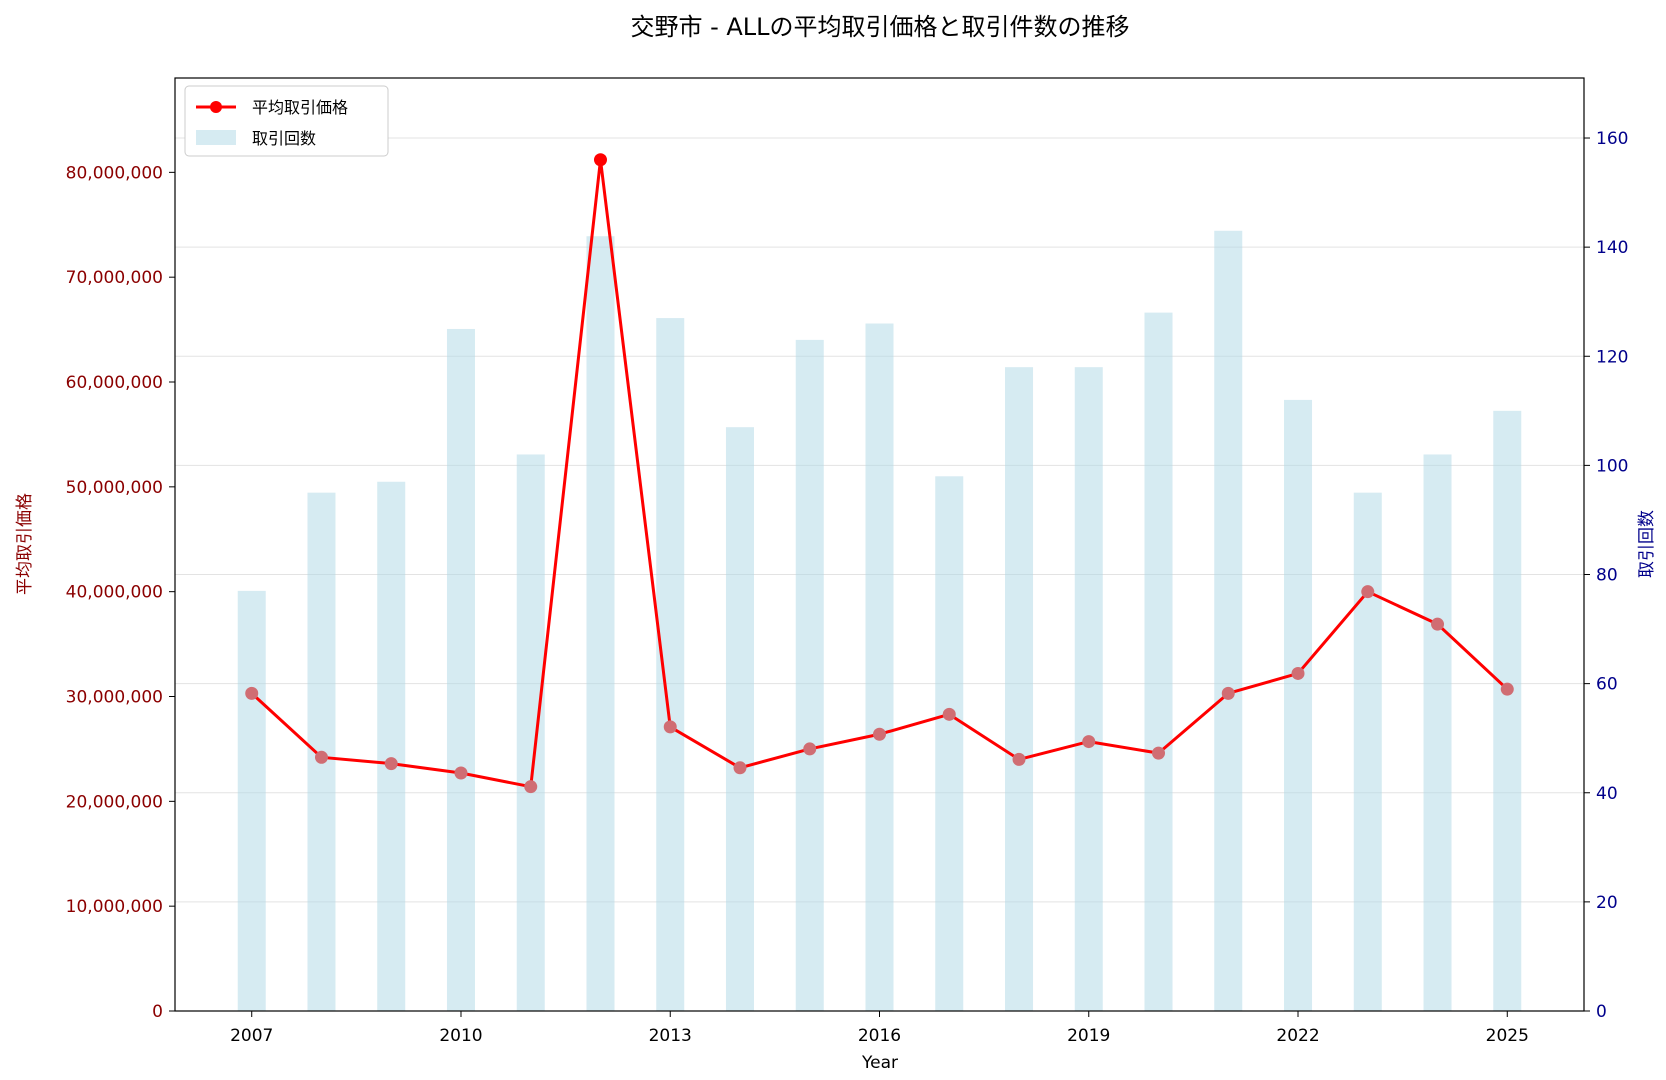 This screenshot has height=1080, width=1666. What do you see at coordinates (216, 107) in the screenshot?
I see `legend-line-marker` at bounding box center [216, 107].